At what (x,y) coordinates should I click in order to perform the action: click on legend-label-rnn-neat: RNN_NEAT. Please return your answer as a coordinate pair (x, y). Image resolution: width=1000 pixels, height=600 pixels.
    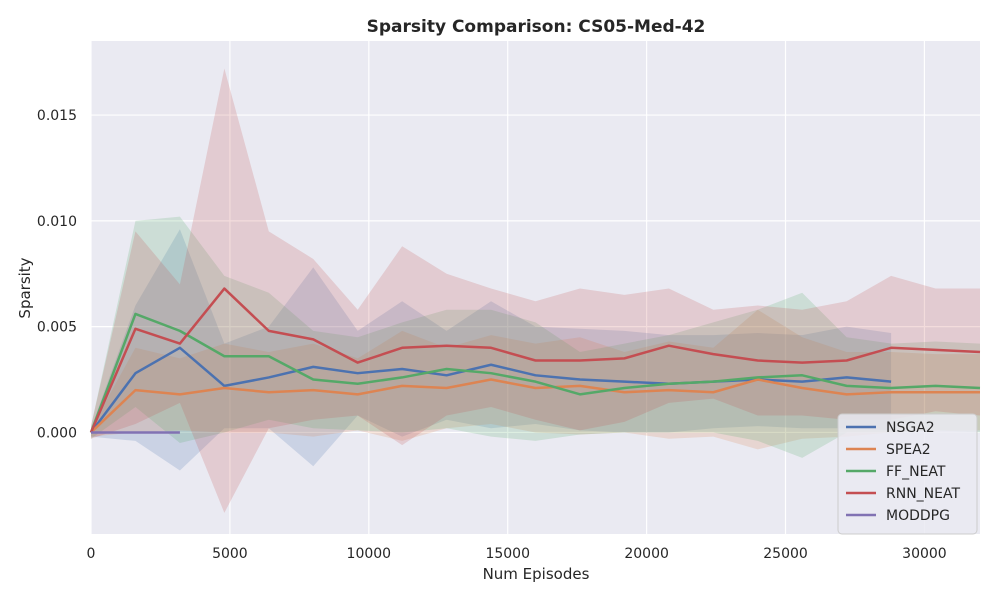
    Looking at the image, I should click on (923, 494).